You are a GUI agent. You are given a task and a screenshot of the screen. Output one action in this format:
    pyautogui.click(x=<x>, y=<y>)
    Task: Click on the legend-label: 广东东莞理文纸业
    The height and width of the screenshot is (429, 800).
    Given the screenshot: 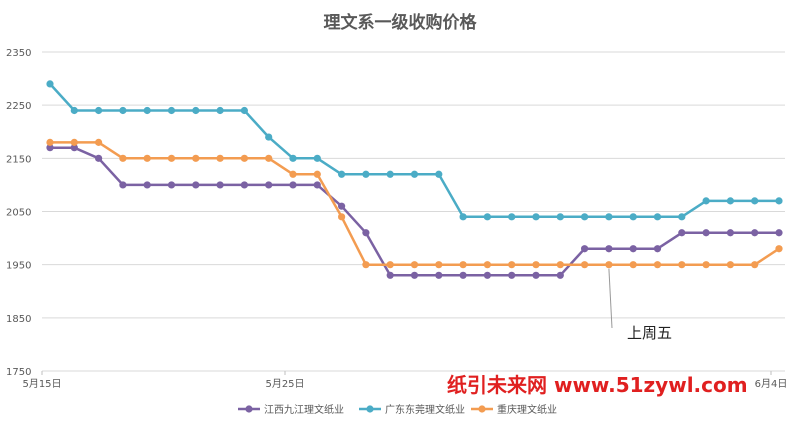 What is the action you would take?
    pyautogui.click(x=425, y=409)
    